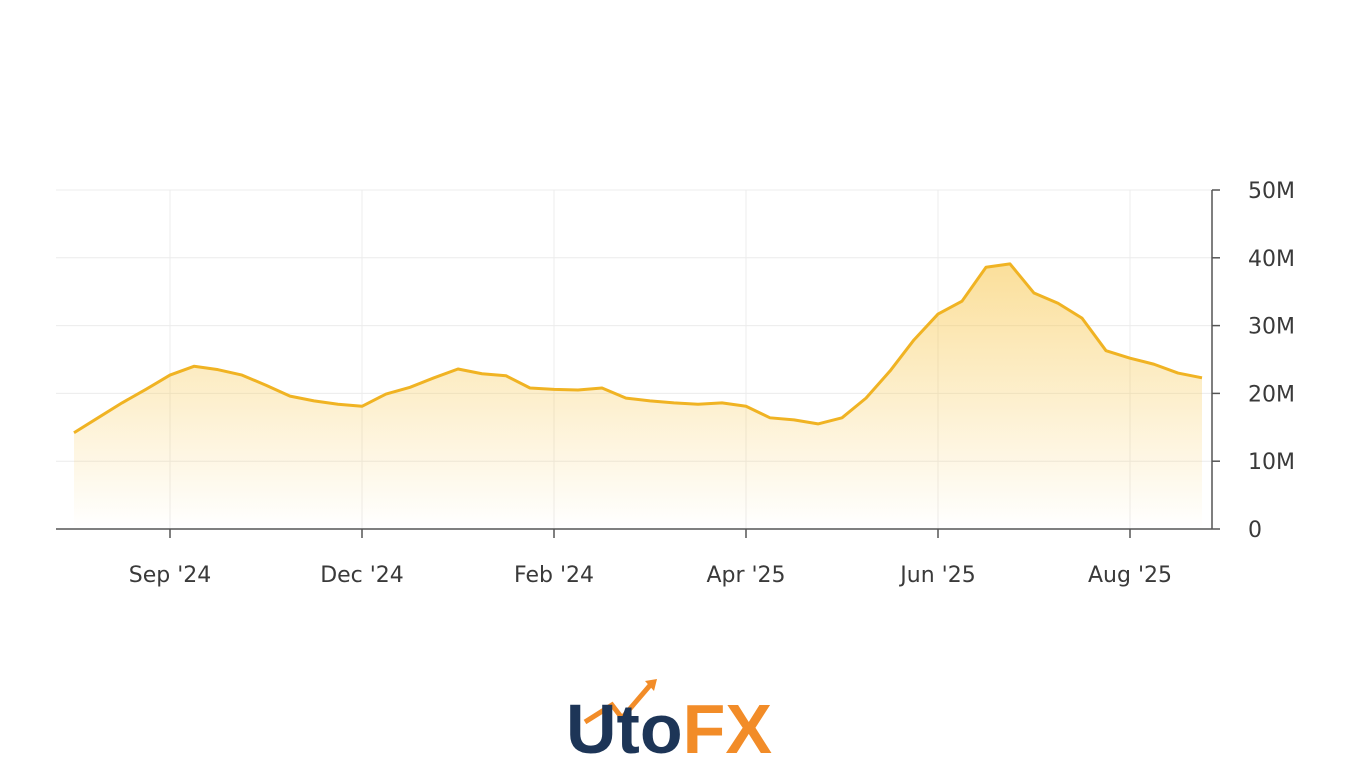 The width and height of the screenshot is (1366, 772). I want to click on y-tick-label: 50M, so click(1271, 191).